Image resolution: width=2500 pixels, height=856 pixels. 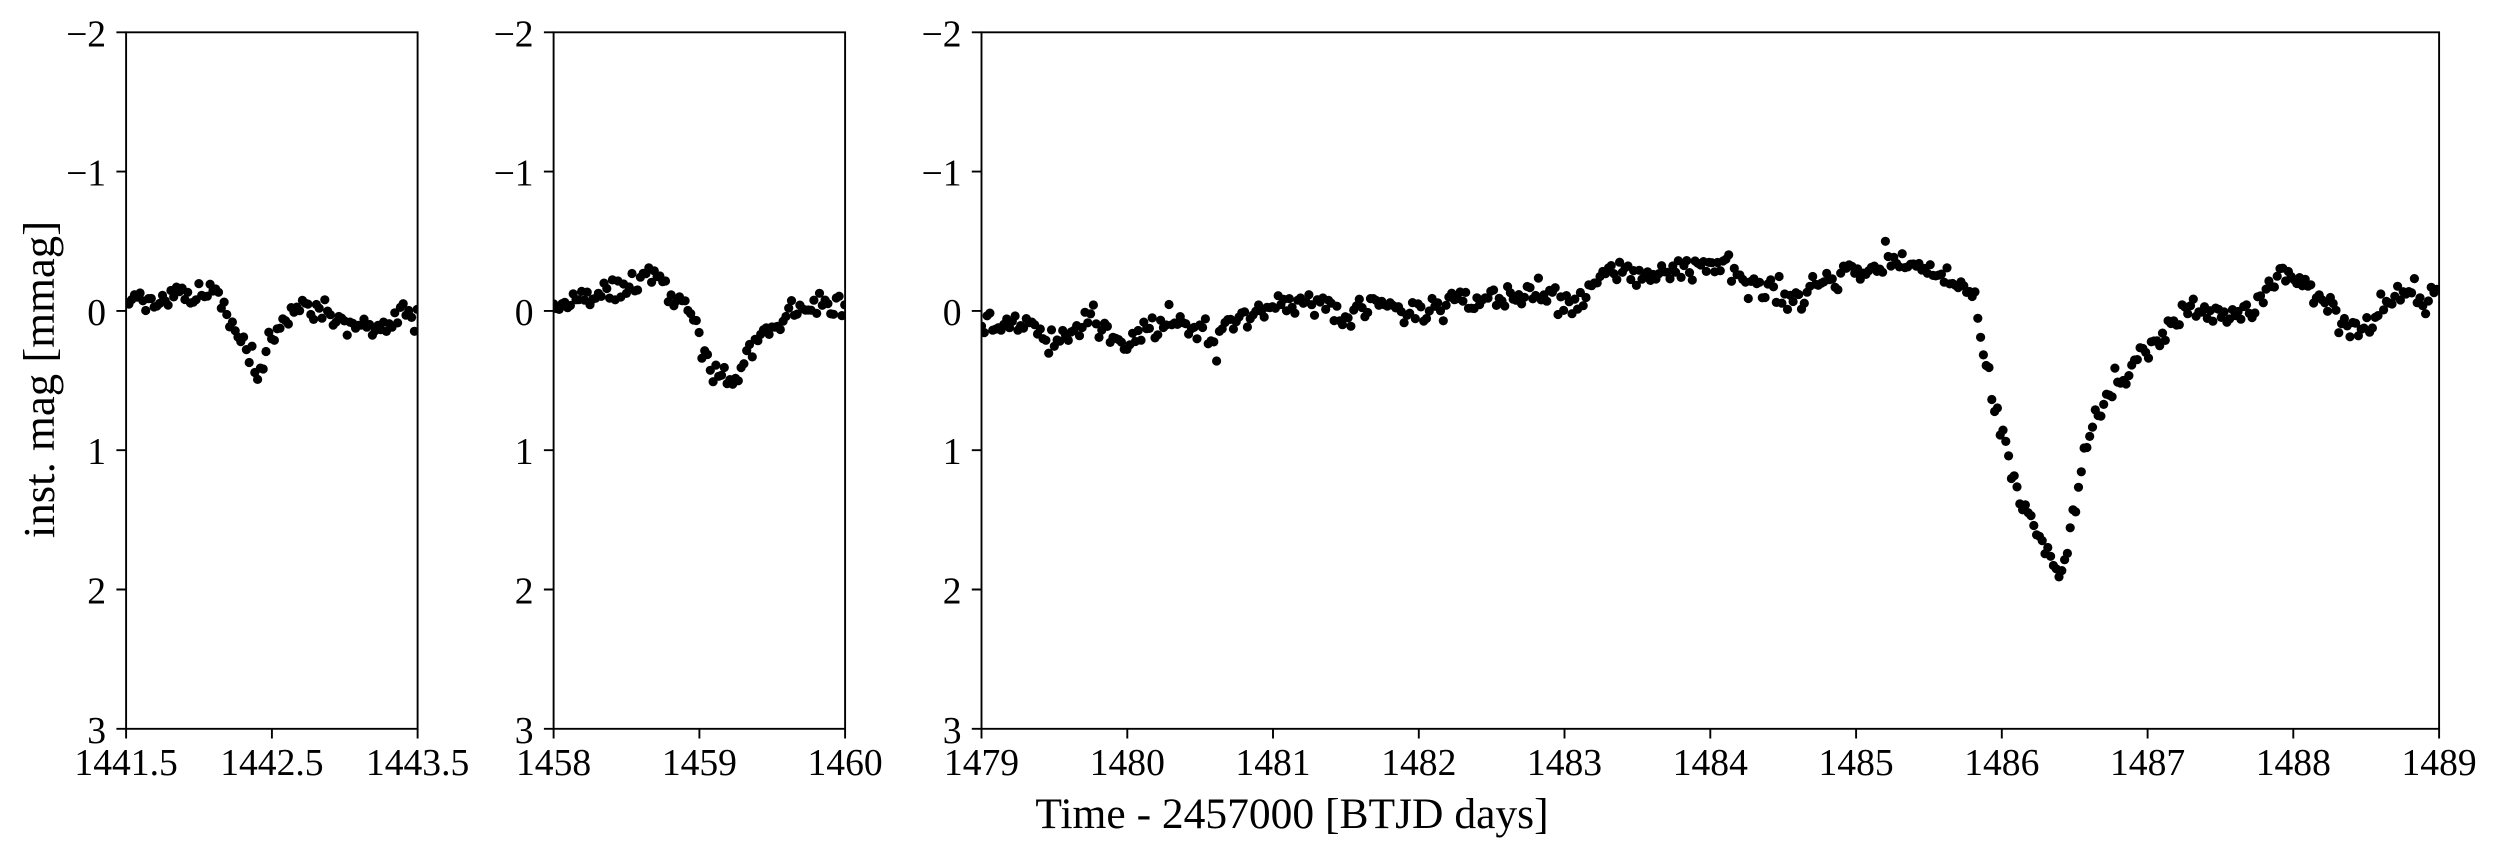 I want to click on svg-text: 1479, so click(x=981, y=763).